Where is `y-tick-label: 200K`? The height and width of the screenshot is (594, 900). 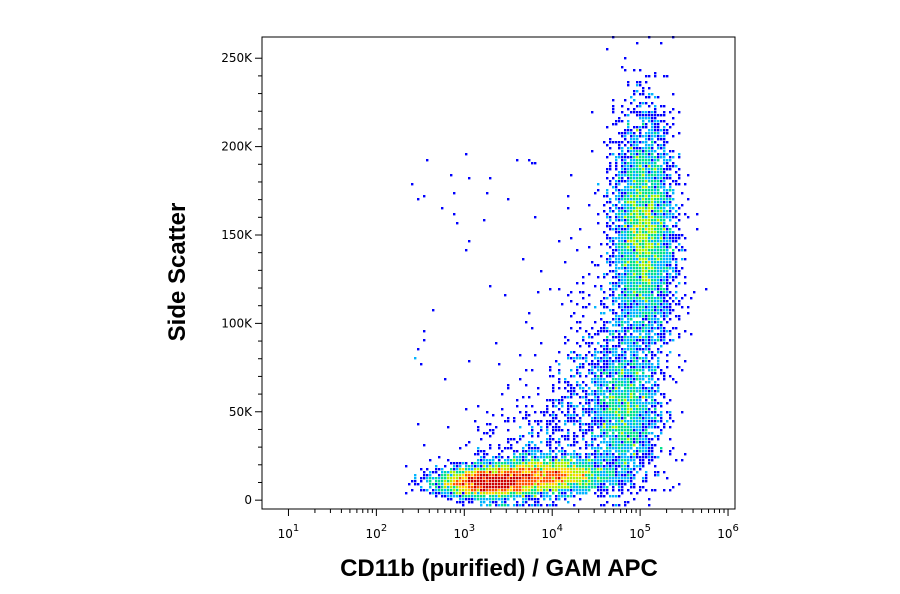
y-tick-label: 200K is located at coordinates (237, 147).